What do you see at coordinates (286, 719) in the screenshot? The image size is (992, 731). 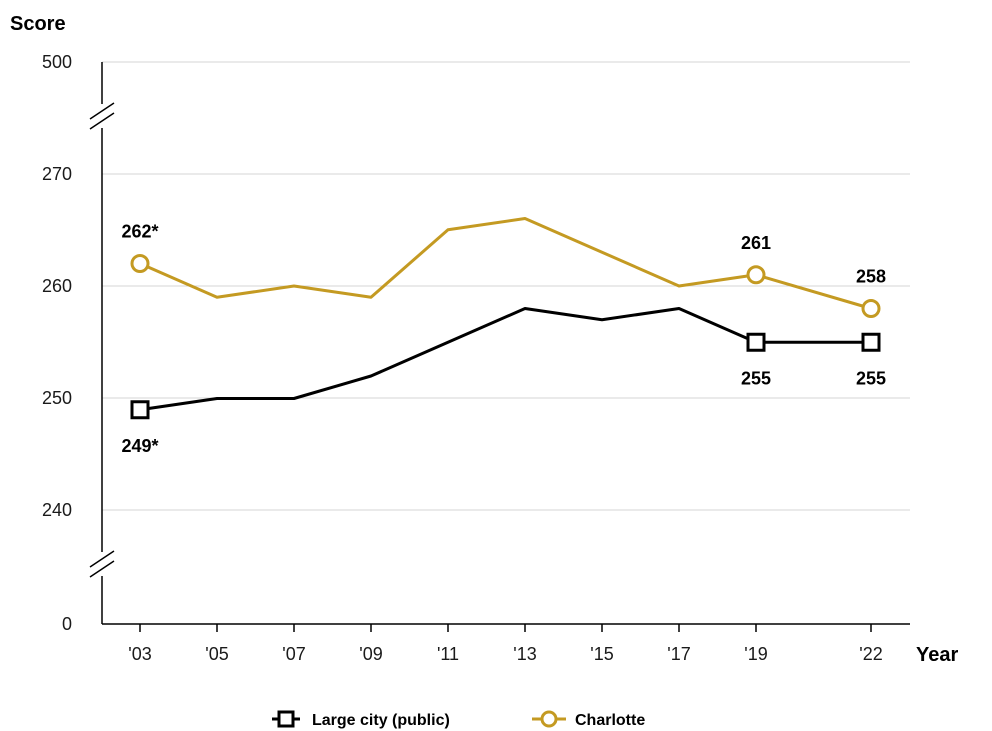 I see `legend-square-icon` at bounding box center [286, 719].